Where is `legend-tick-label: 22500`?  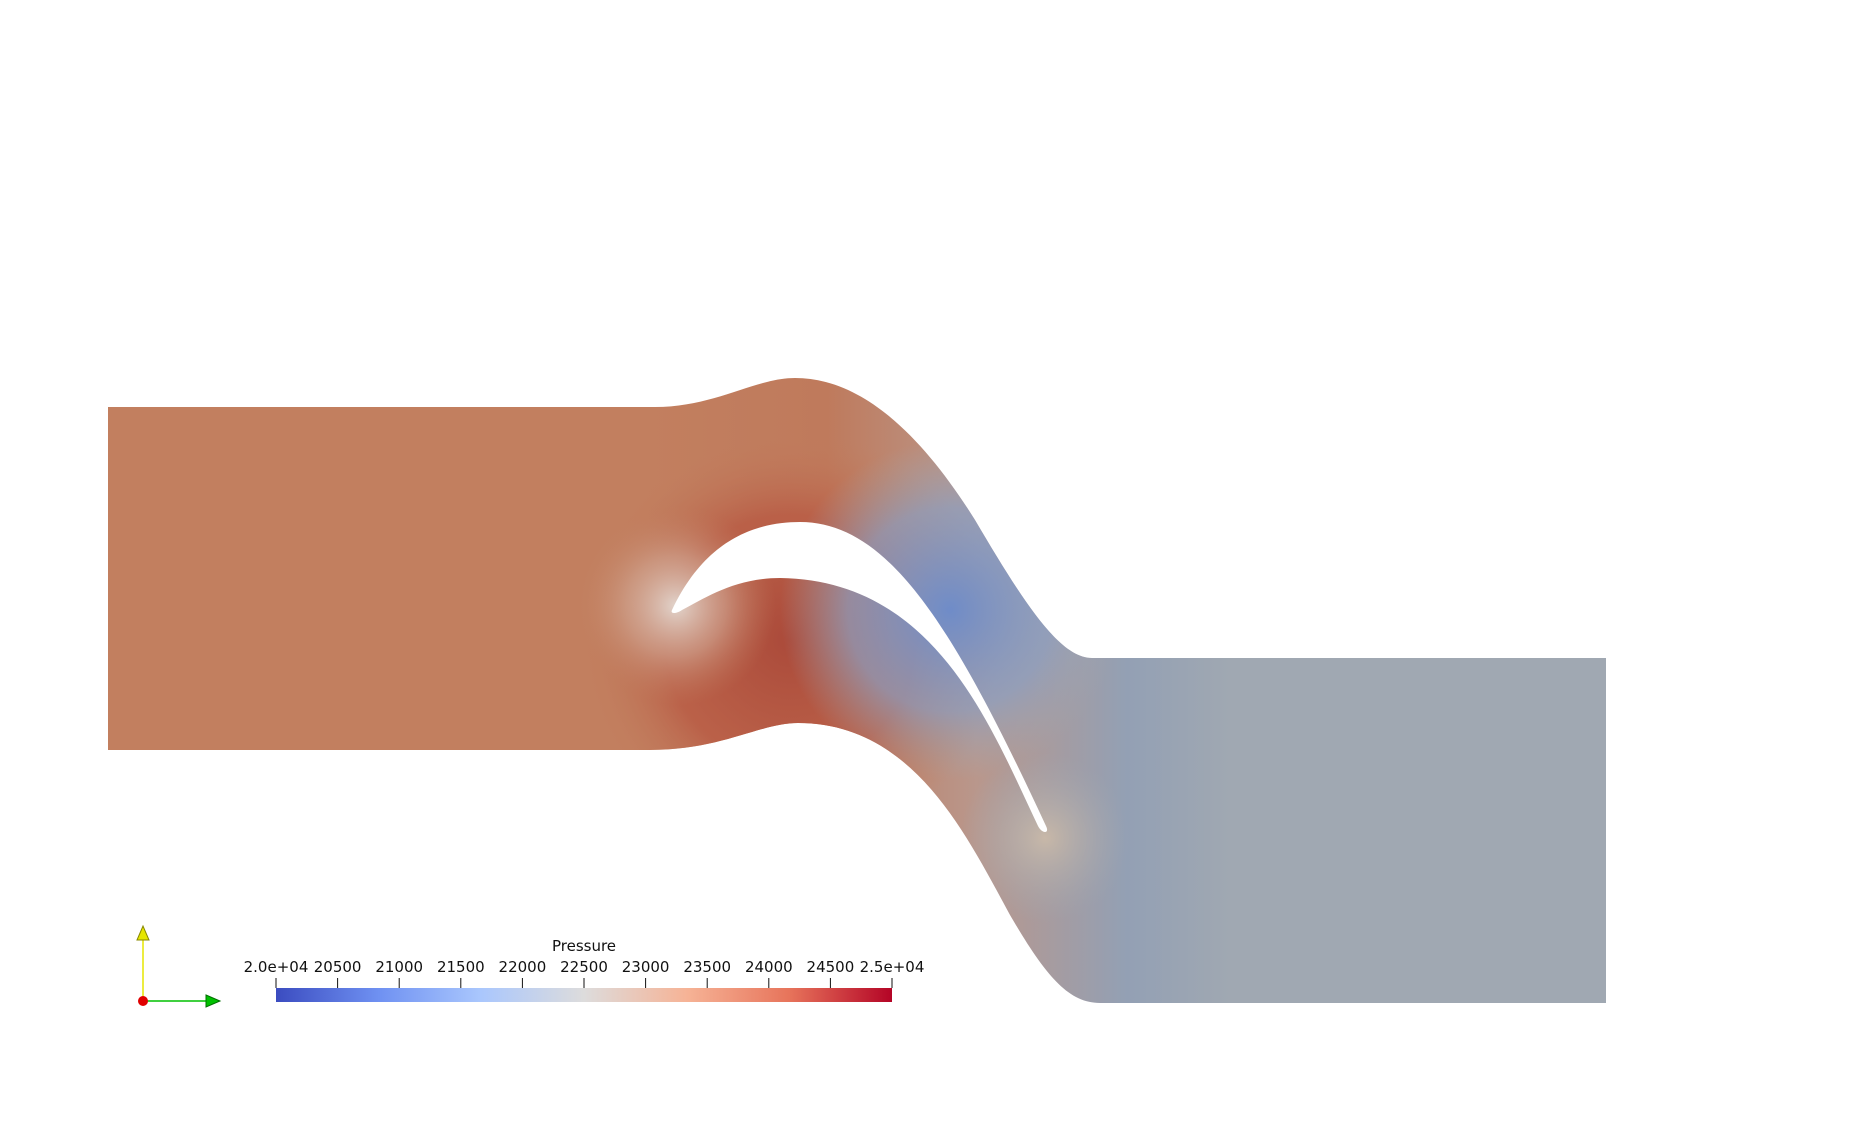
legend-tick-label: 22500 is located at coordinates (584, 967).